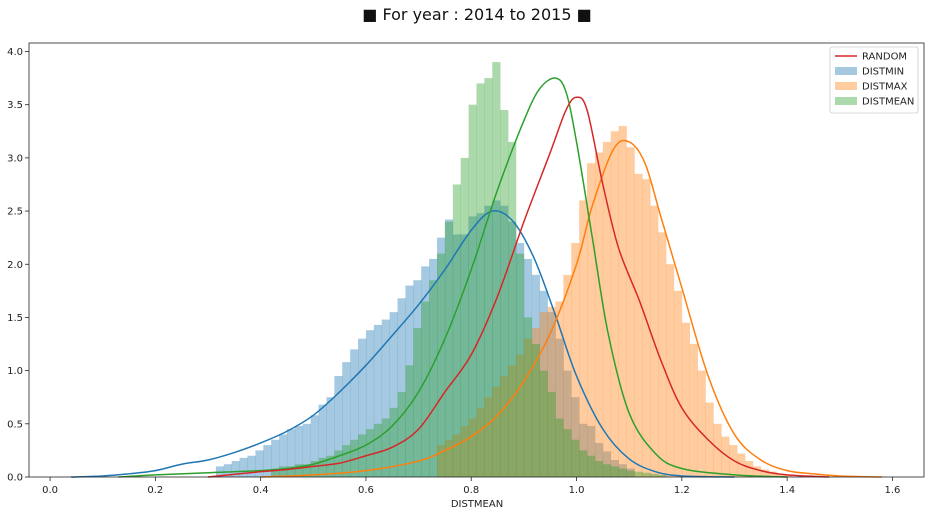  What do you see at coordinates (471, 486) in the screenshot?
I see `x-axis: 0.0 0.2 0.4 0.6 0.8 1.0 1.2 1.4 1.6` at bounding box center [471, 486].